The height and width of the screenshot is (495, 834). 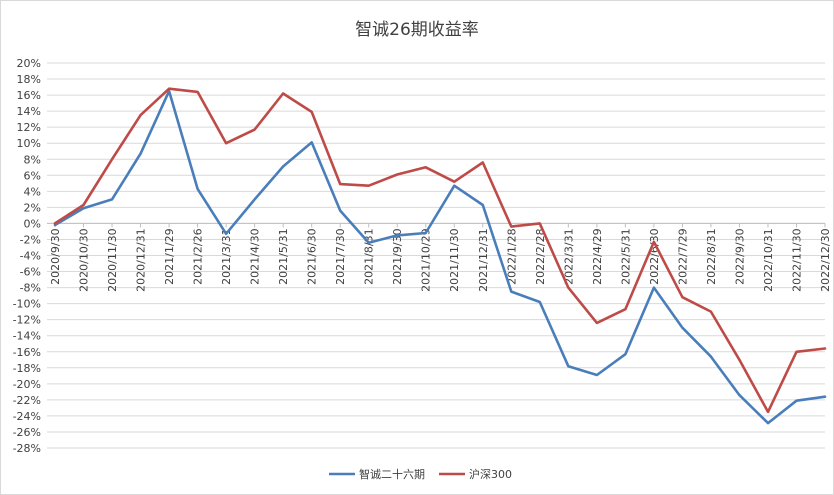 I want to click on legend: 智诚二十六期 沪深300, so click(x=420, y=474).